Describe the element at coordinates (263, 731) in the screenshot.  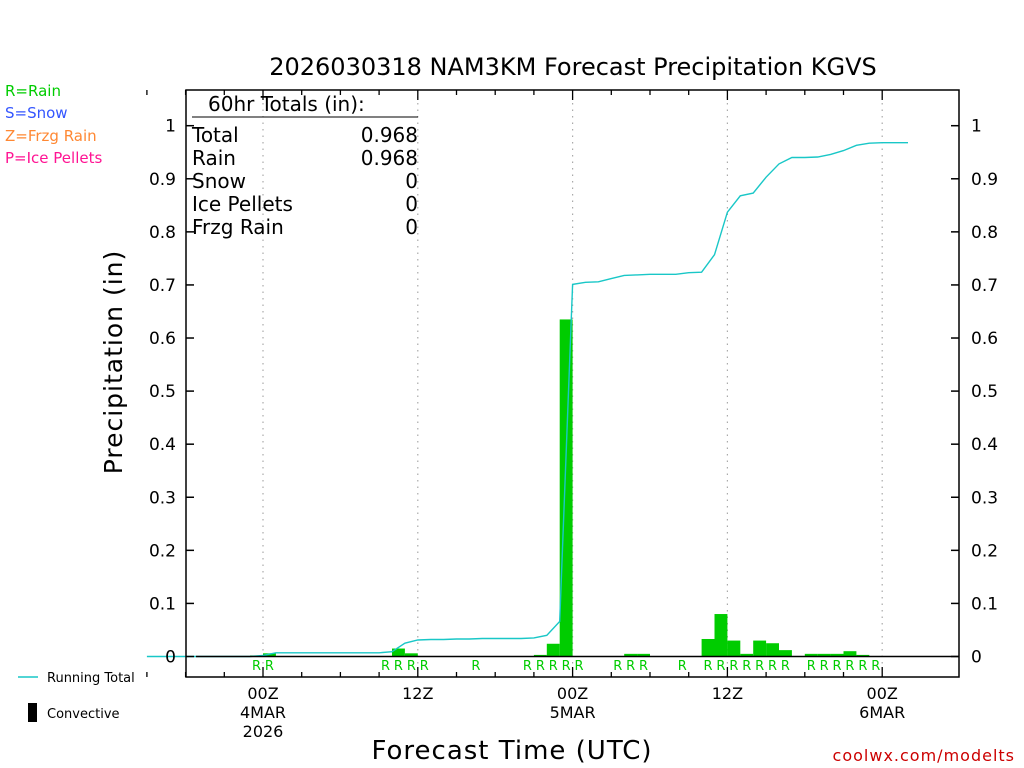
I see `x-tick-label: 2026` at that location.